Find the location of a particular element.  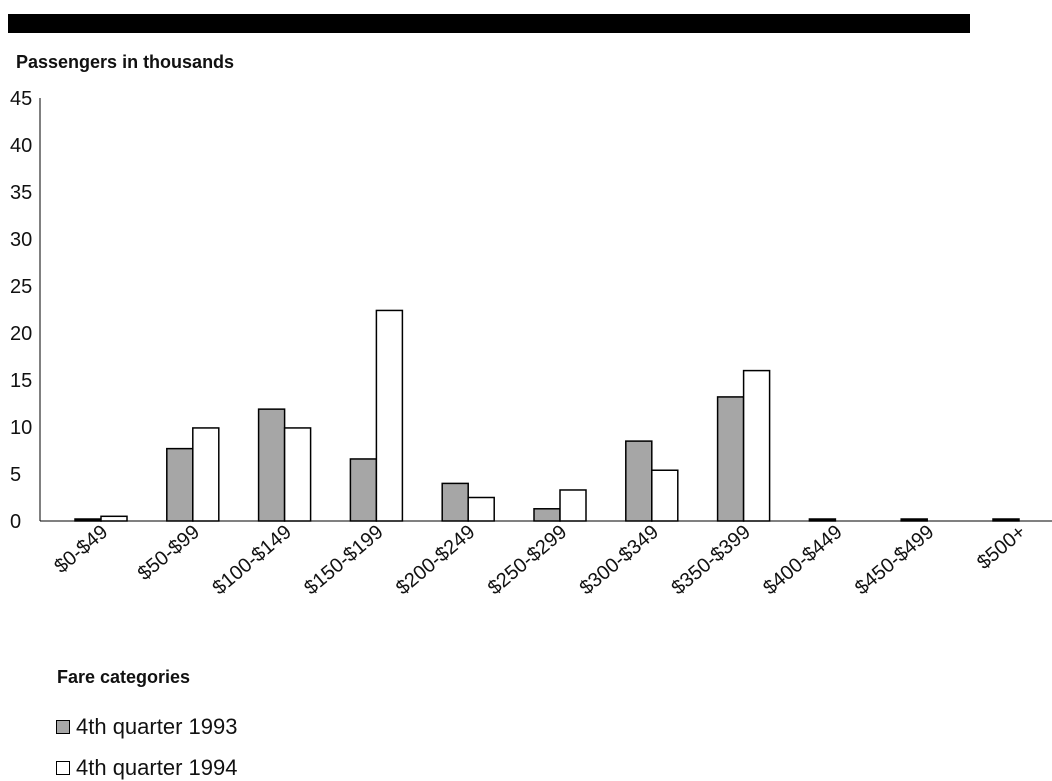

header-bar is located at coordinates (489, 23).